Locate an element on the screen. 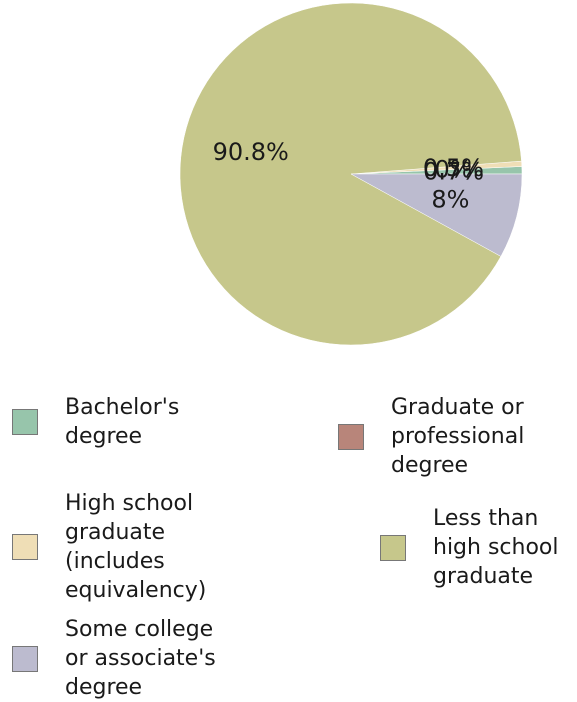  pie-label-less-than-high-school-graduate: 90.8% is located at coordinates (251, 152).